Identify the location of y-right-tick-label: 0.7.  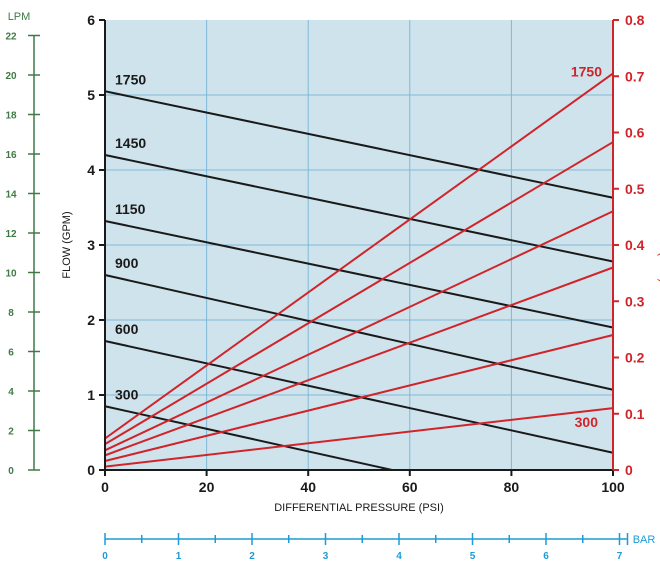
(635, 76).